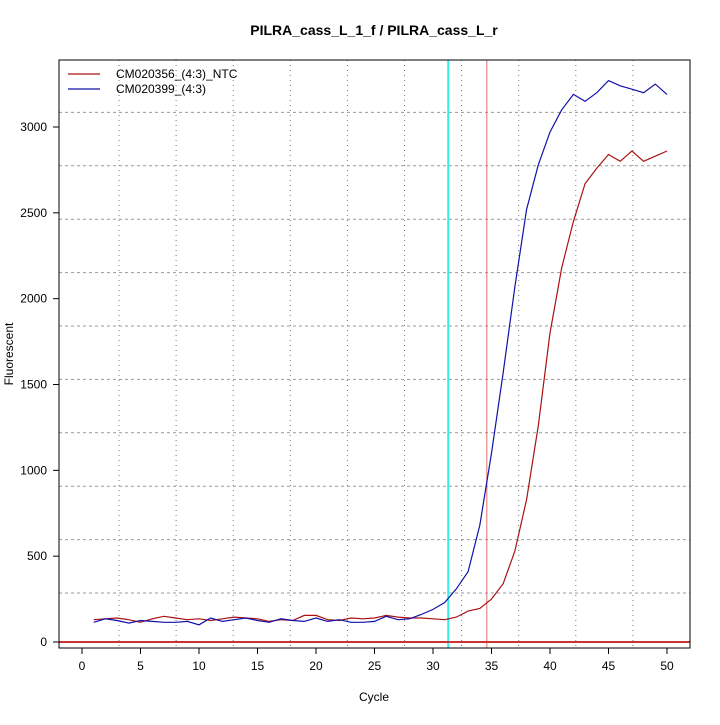  I want to click on legend-label: CM020399_(4:3), so click(161, 89).